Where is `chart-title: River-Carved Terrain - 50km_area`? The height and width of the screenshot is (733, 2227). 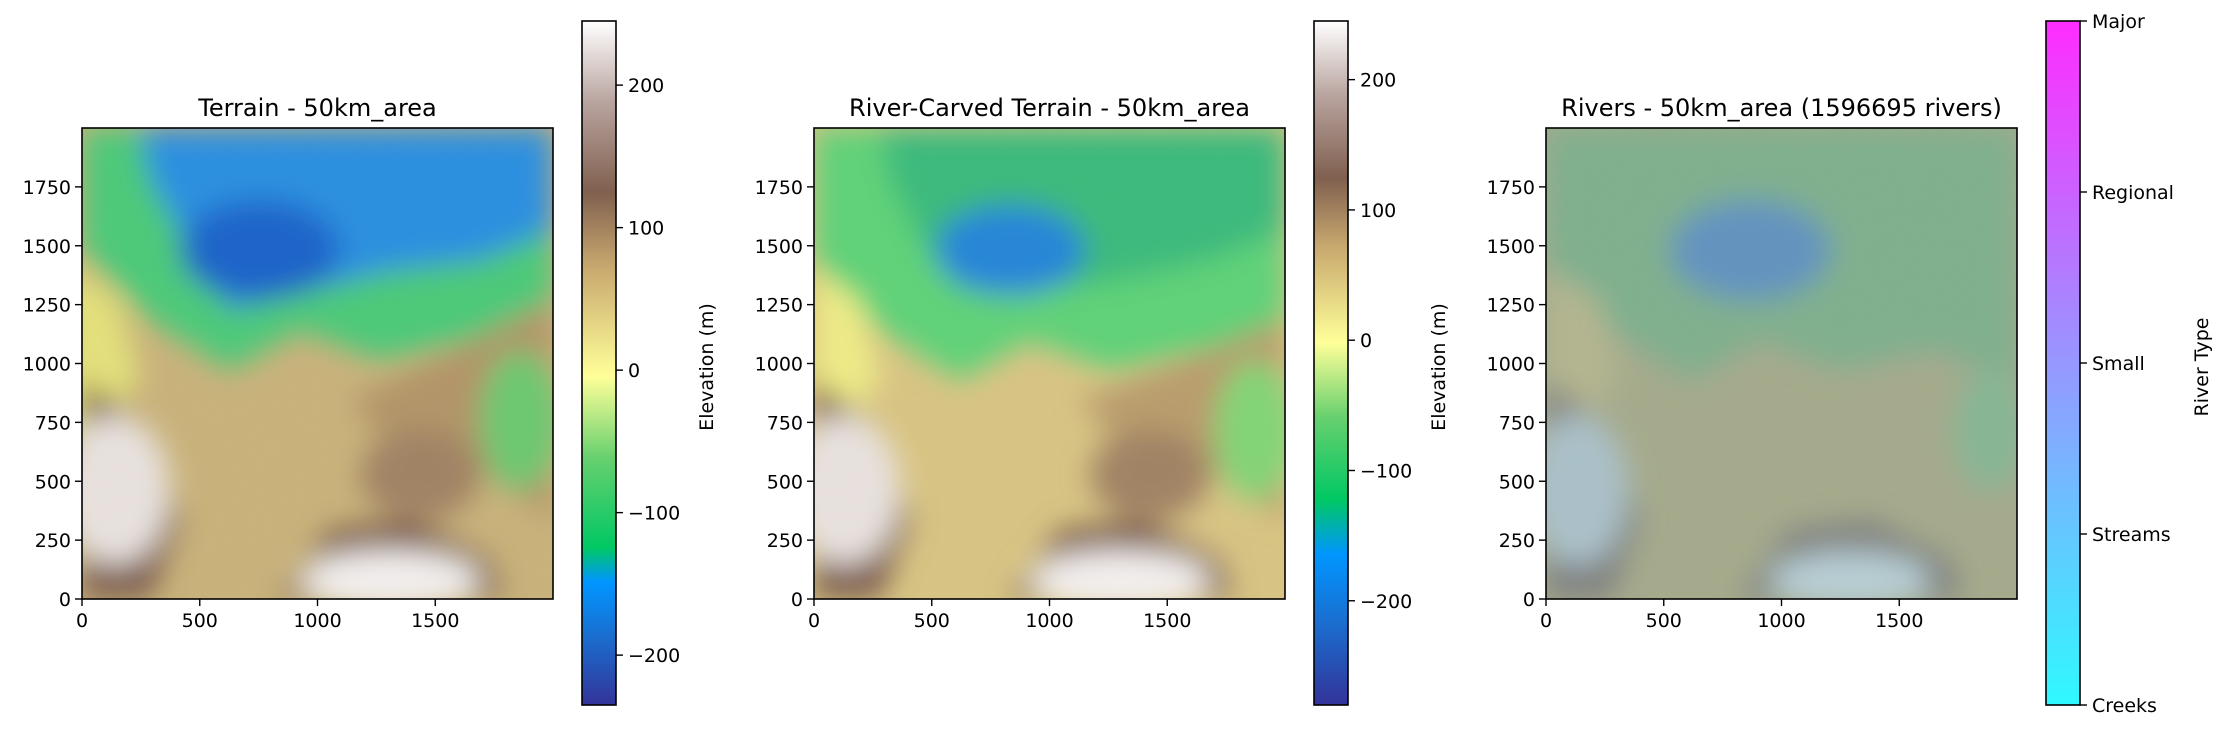 chart-title: River-Carved Terrain - 50km_area is located at coordinates (1049, 108).